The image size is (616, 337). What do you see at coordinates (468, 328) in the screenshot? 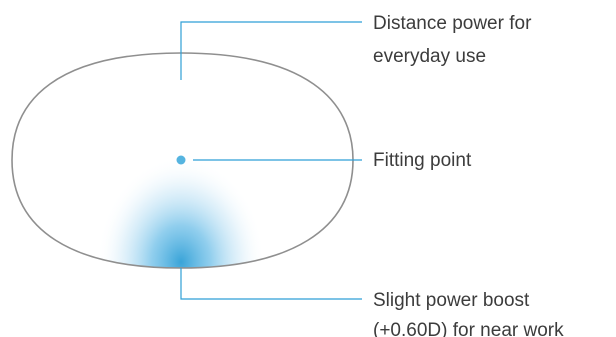
I see `near-label-line2: (+0.60D) for near work` at bounding box center [468, 328].